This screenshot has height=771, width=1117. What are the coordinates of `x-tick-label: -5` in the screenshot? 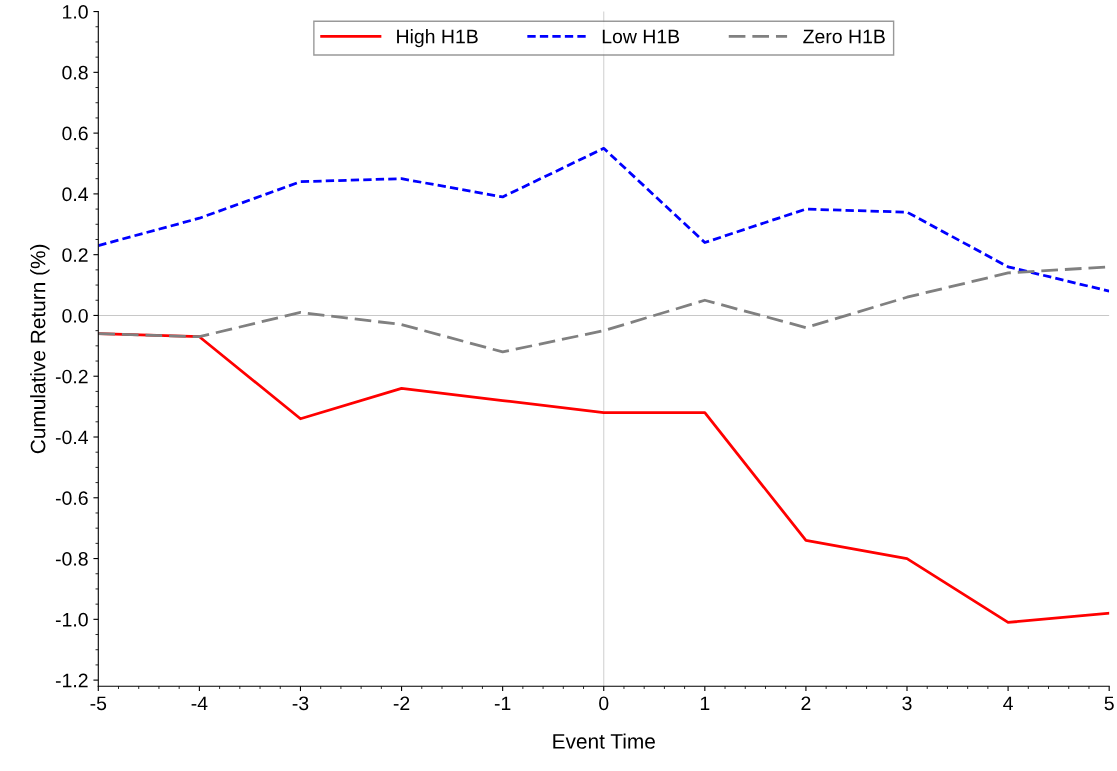 It's located at (98, 703).